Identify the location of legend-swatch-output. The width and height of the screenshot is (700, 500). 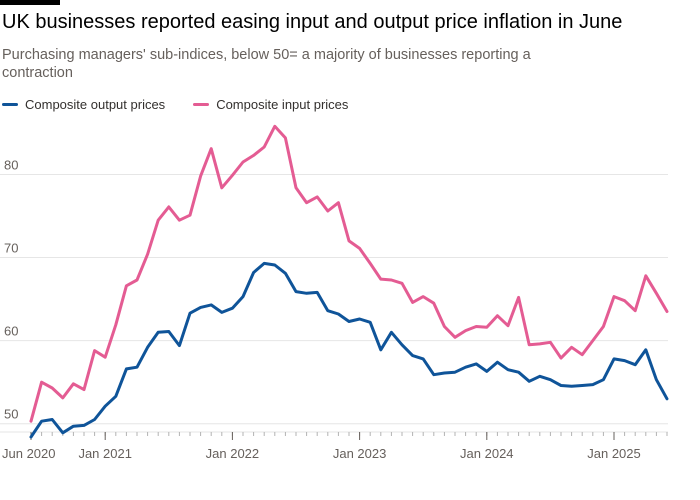
(10, 104).